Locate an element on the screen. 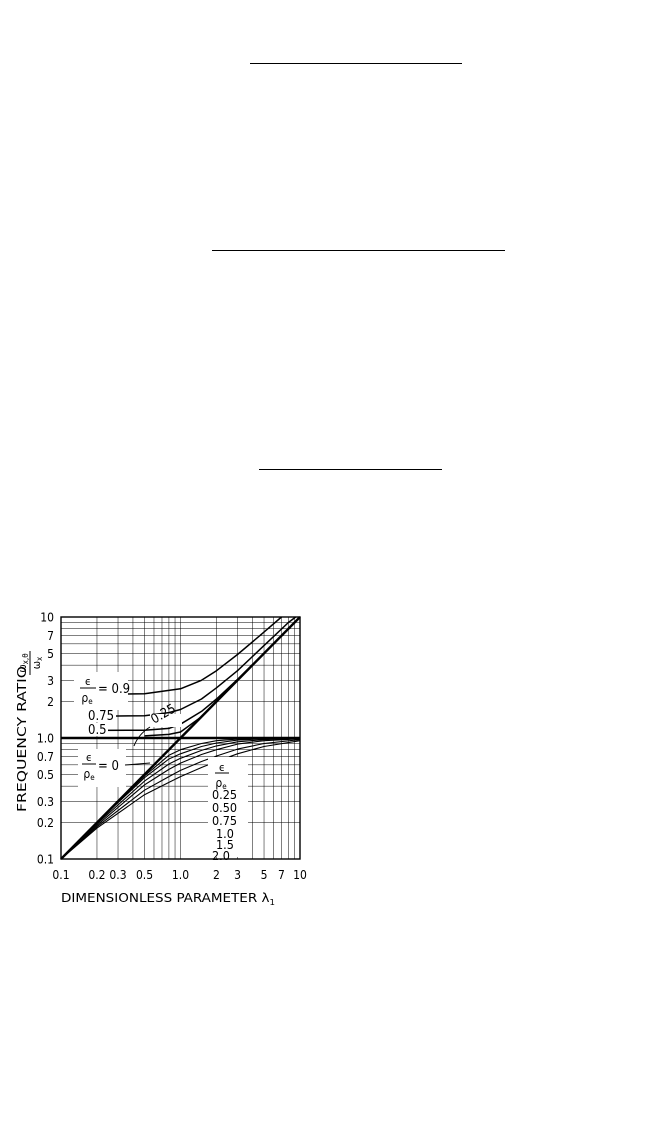 The image size is (648, 1127). y-tick-label-10: 10 is located at coordinates (47, 618).